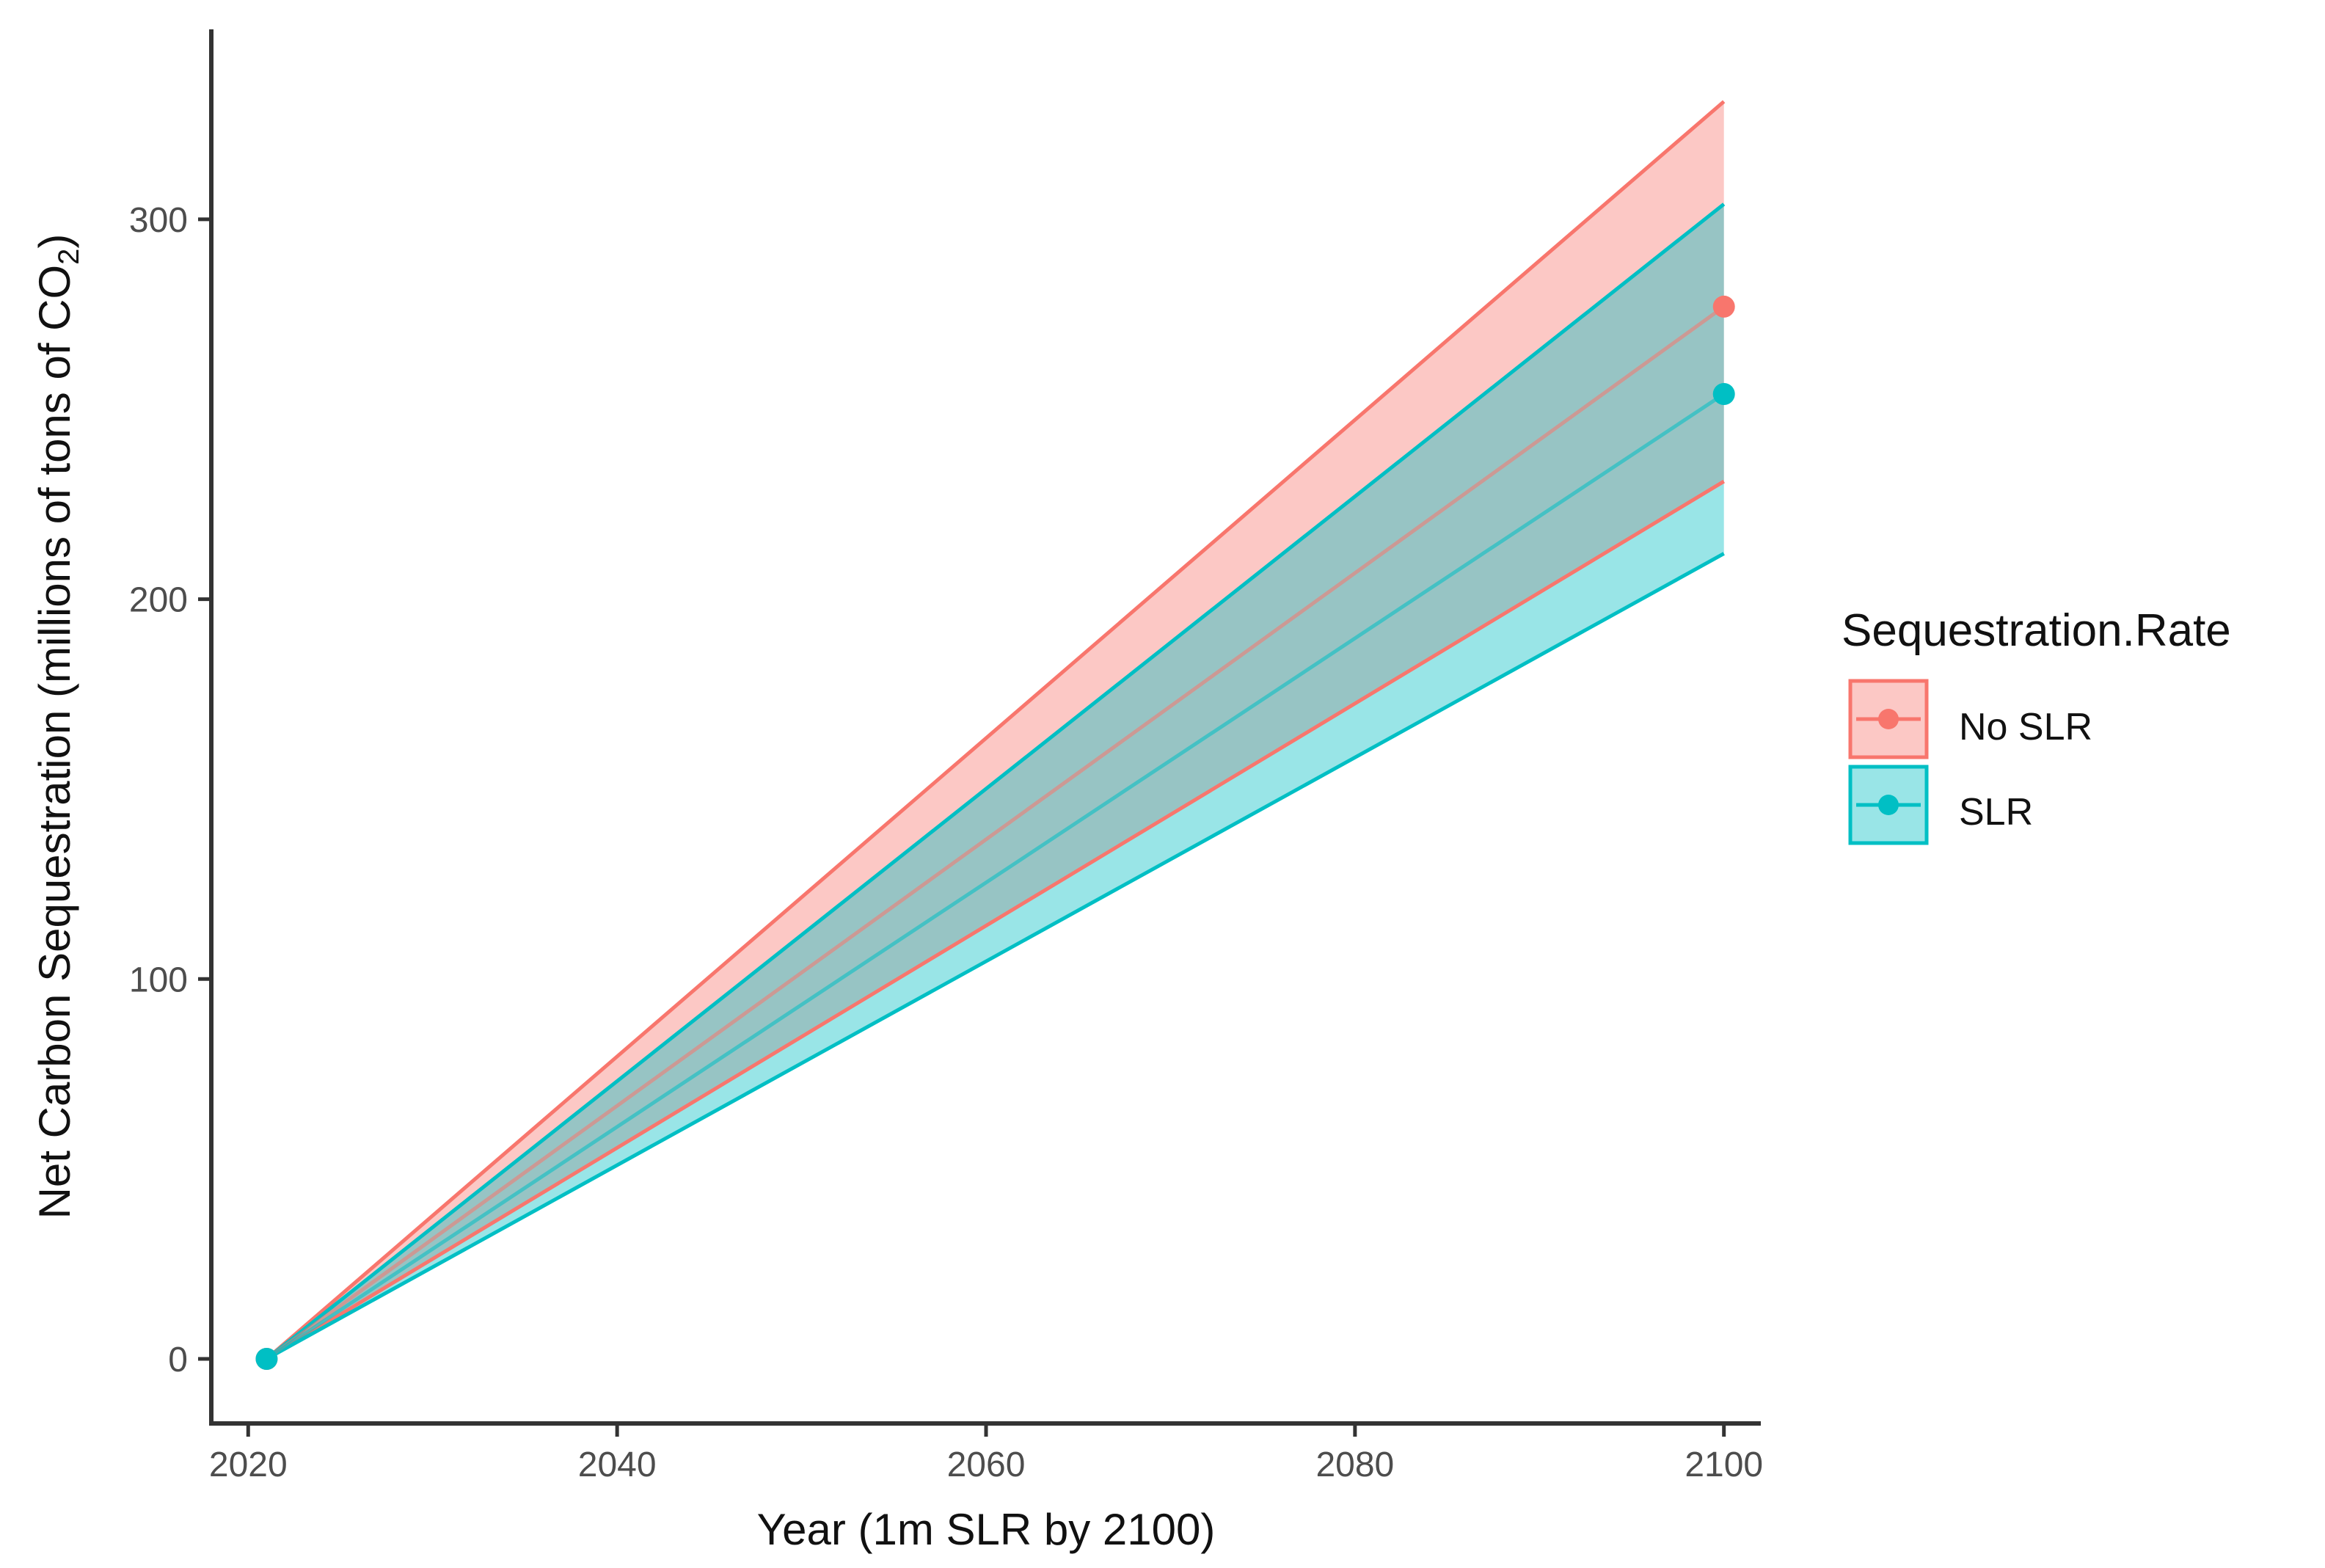 The height and width of the screenshot is (1568, 2325). I want to click on point-slr-2021, so click(266, 1358).